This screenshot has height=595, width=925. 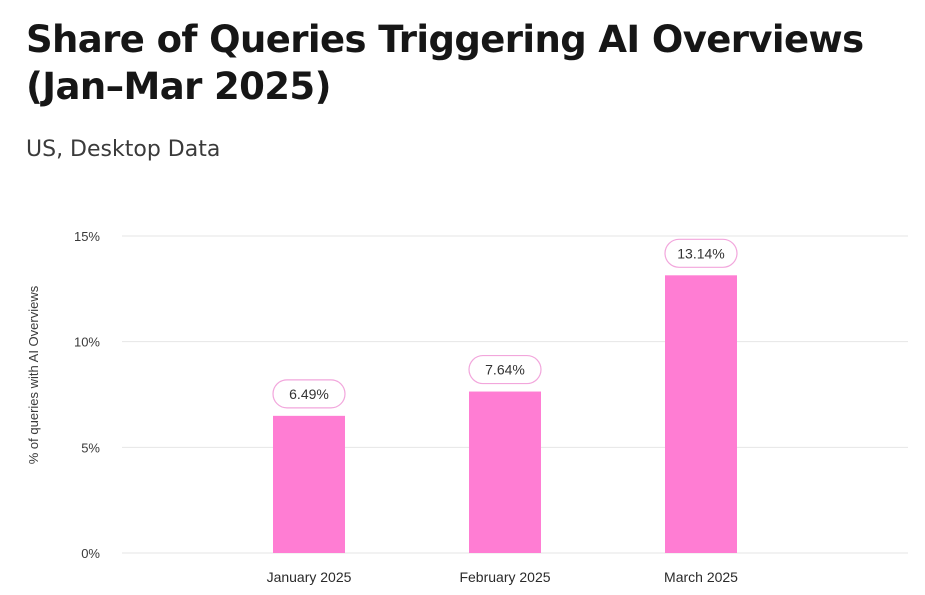 I want to click on data-label: 13.14%, so click(x=700, y=253).